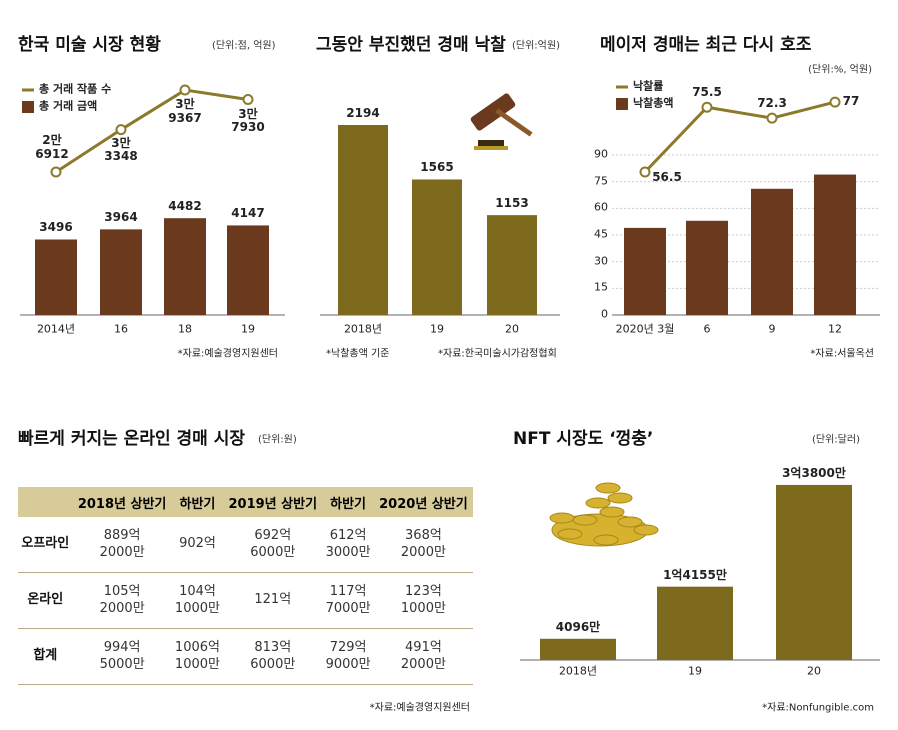 The image size is (898, 730). What do you see at coordinates (423, 600) in the screenshot?
I see `table-cell: 123억 1000만` at bounding box center [423, 600].